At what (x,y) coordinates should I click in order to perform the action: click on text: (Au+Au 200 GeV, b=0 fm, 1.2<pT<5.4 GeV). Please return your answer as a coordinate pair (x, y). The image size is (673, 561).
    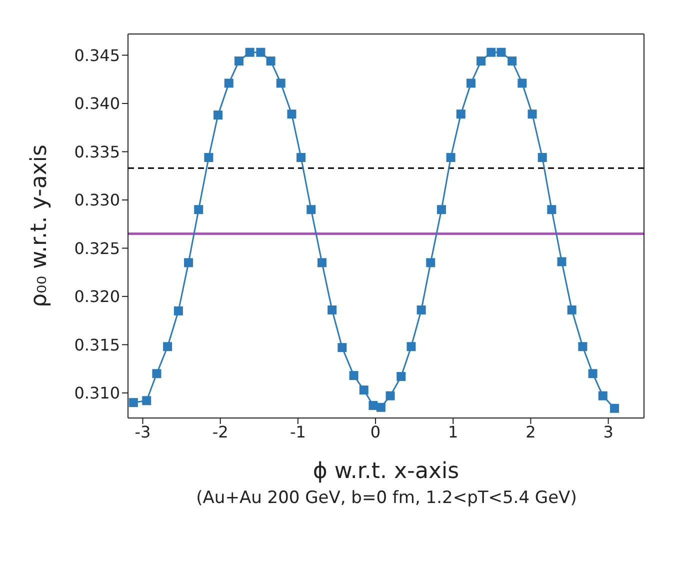
    Looking at the image, I should click on (386, 498).